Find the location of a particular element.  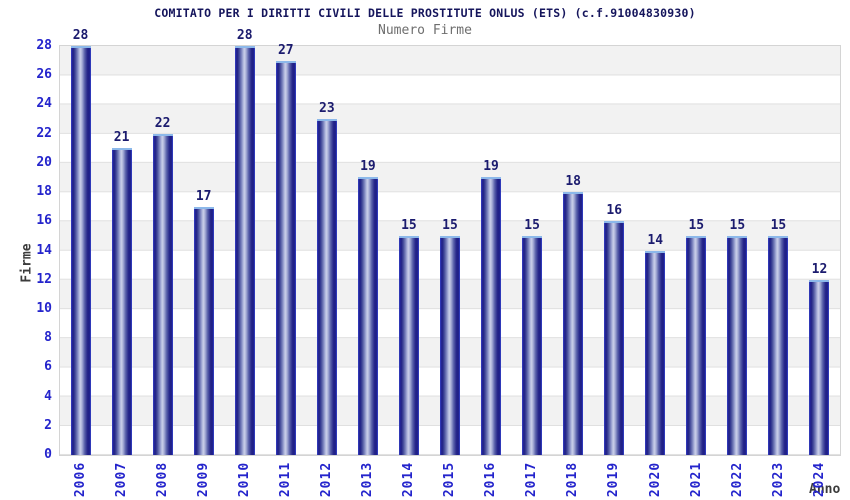

x-tick-label: 2006 is located at coordinates (81, 479).